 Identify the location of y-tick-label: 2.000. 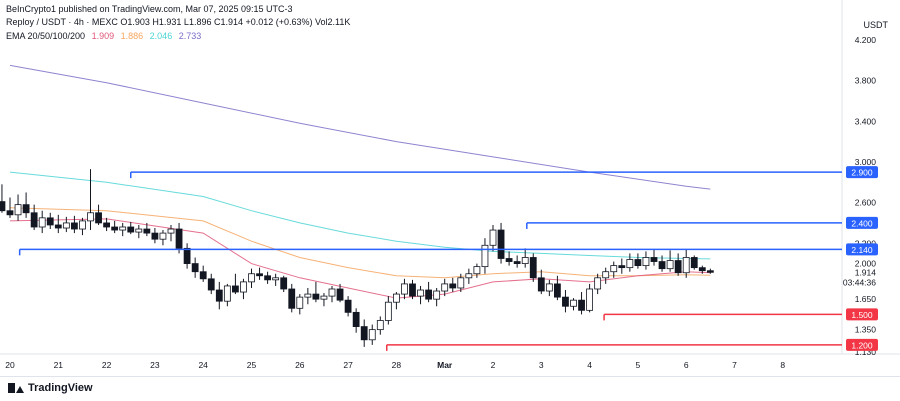
(866, 264).